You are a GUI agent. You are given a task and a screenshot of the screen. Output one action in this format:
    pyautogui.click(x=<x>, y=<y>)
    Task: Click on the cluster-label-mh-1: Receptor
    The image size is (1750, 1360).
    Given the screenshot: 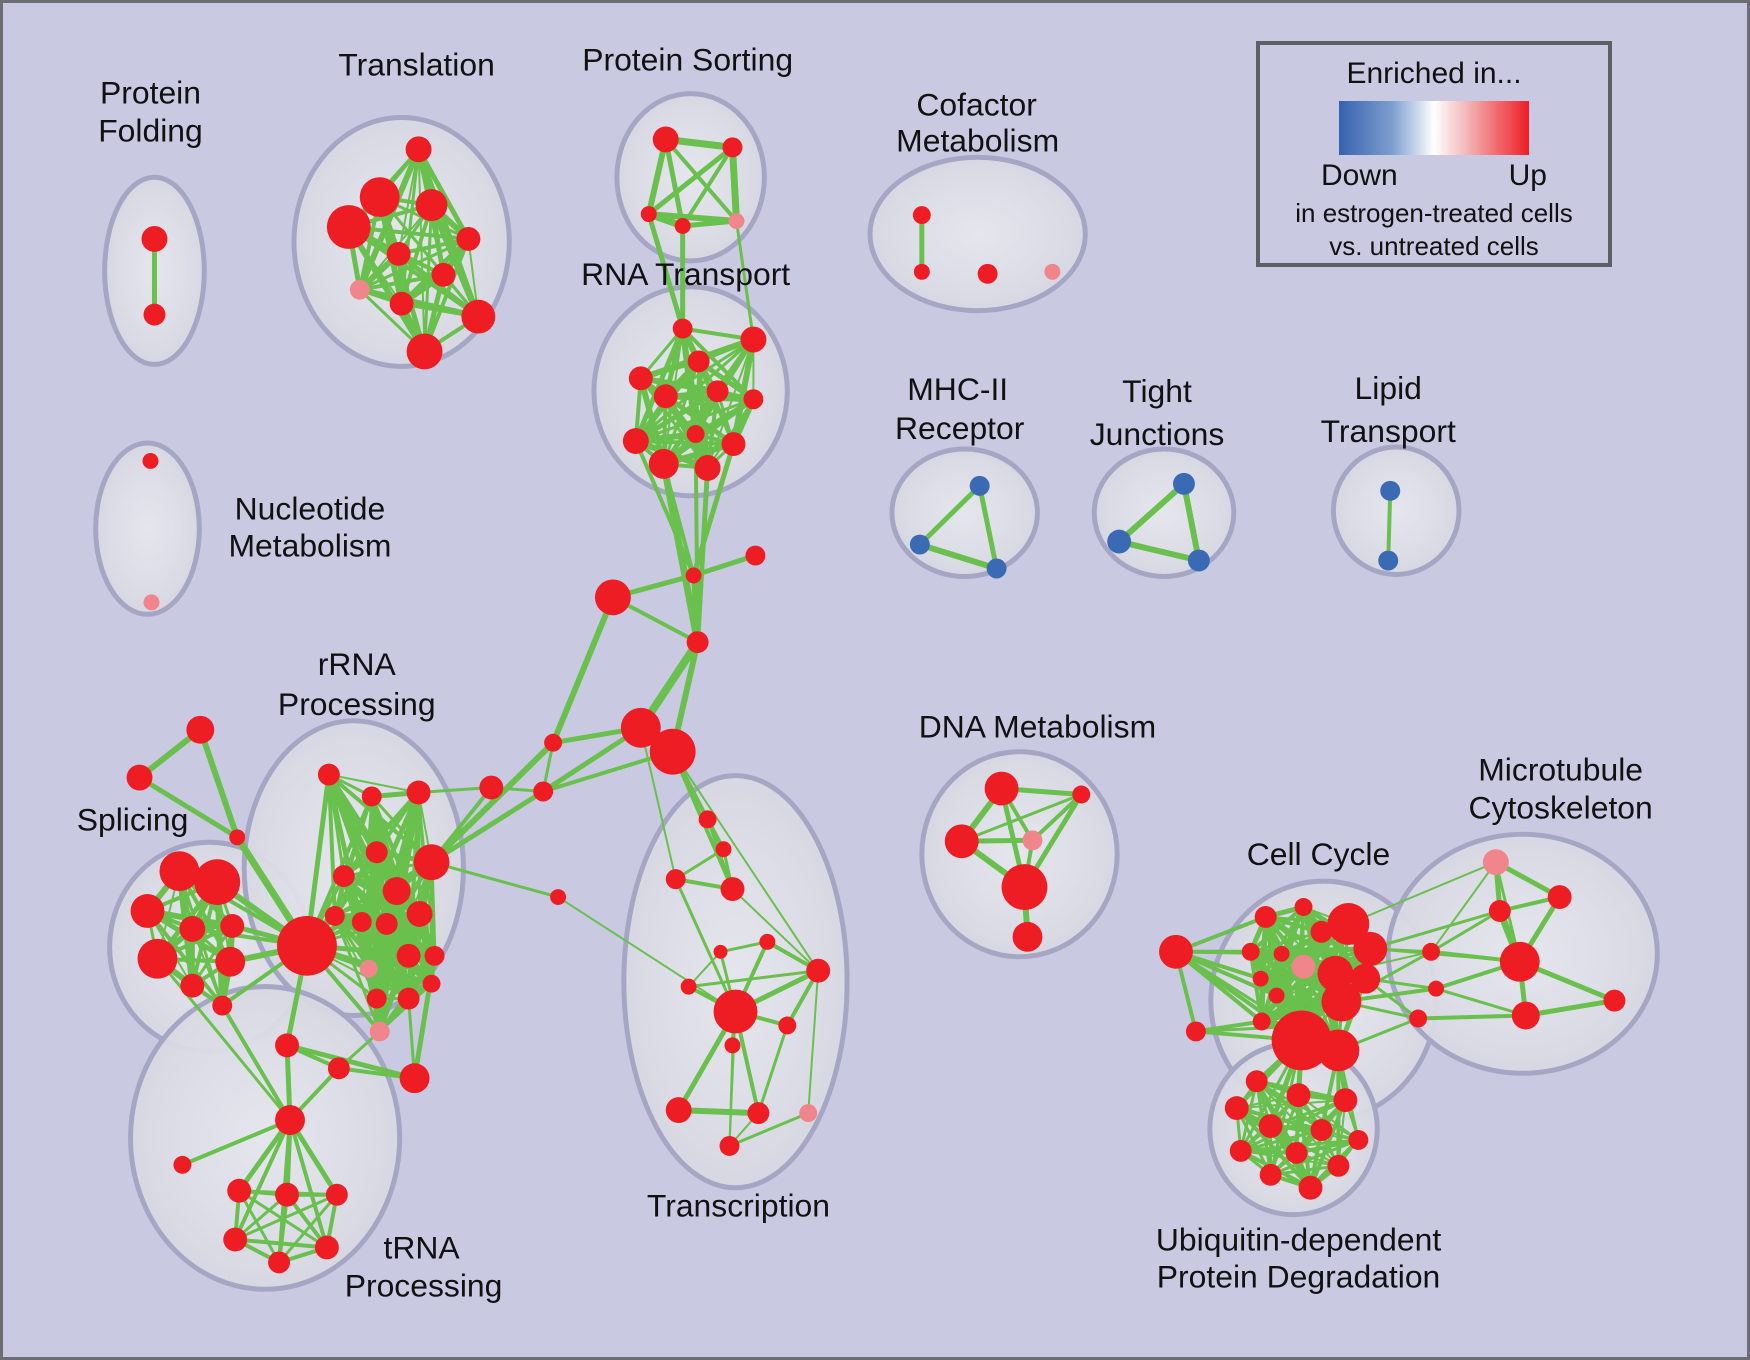 What is the action you would take?
    pyautogui.click(x=960, y=428)
    